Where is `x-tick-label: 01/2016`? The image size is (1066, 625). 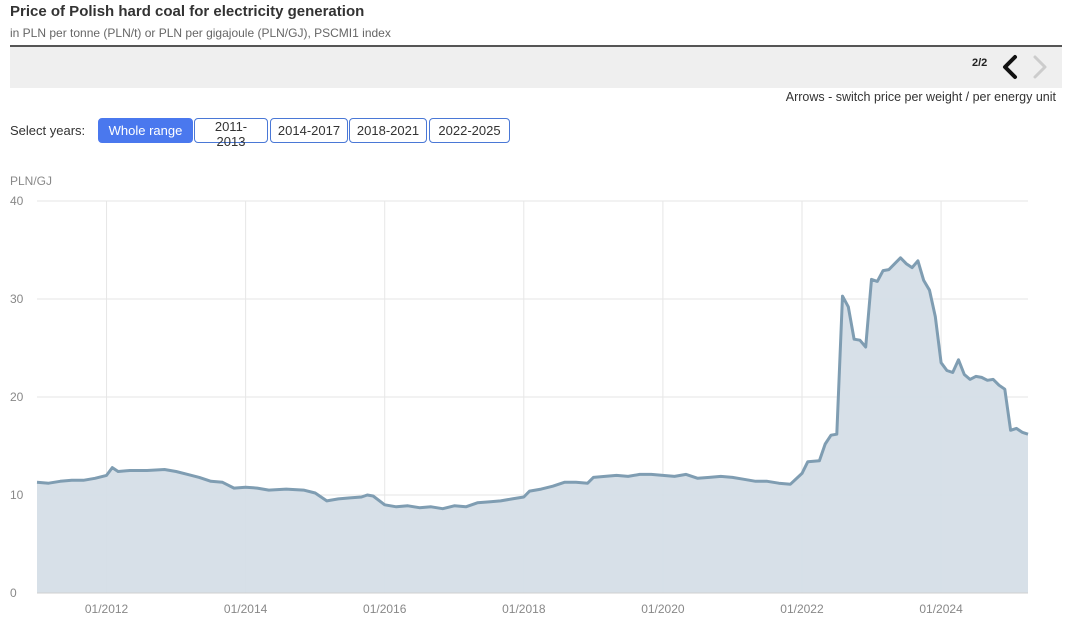 x-tick-label: 01/2016 is located at coordinates (385, 609).